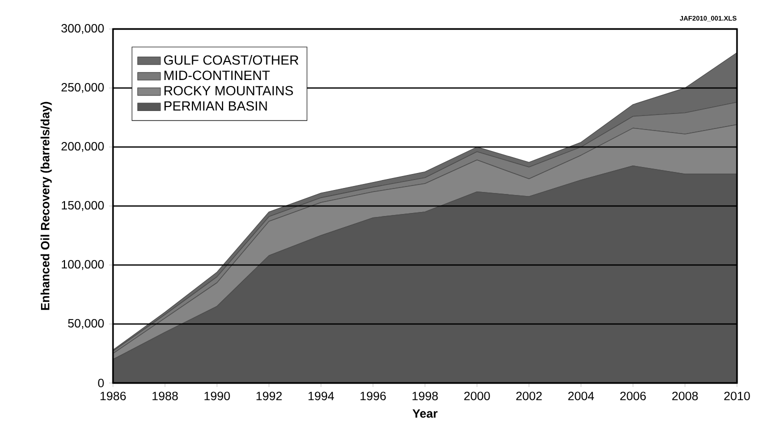 The height and width of the screenshot is (447, 761). What do you see at coordinates (86, 324) in the screenshot?
I see `y-tick-label: 50,000` at bounding box center [86, 324].